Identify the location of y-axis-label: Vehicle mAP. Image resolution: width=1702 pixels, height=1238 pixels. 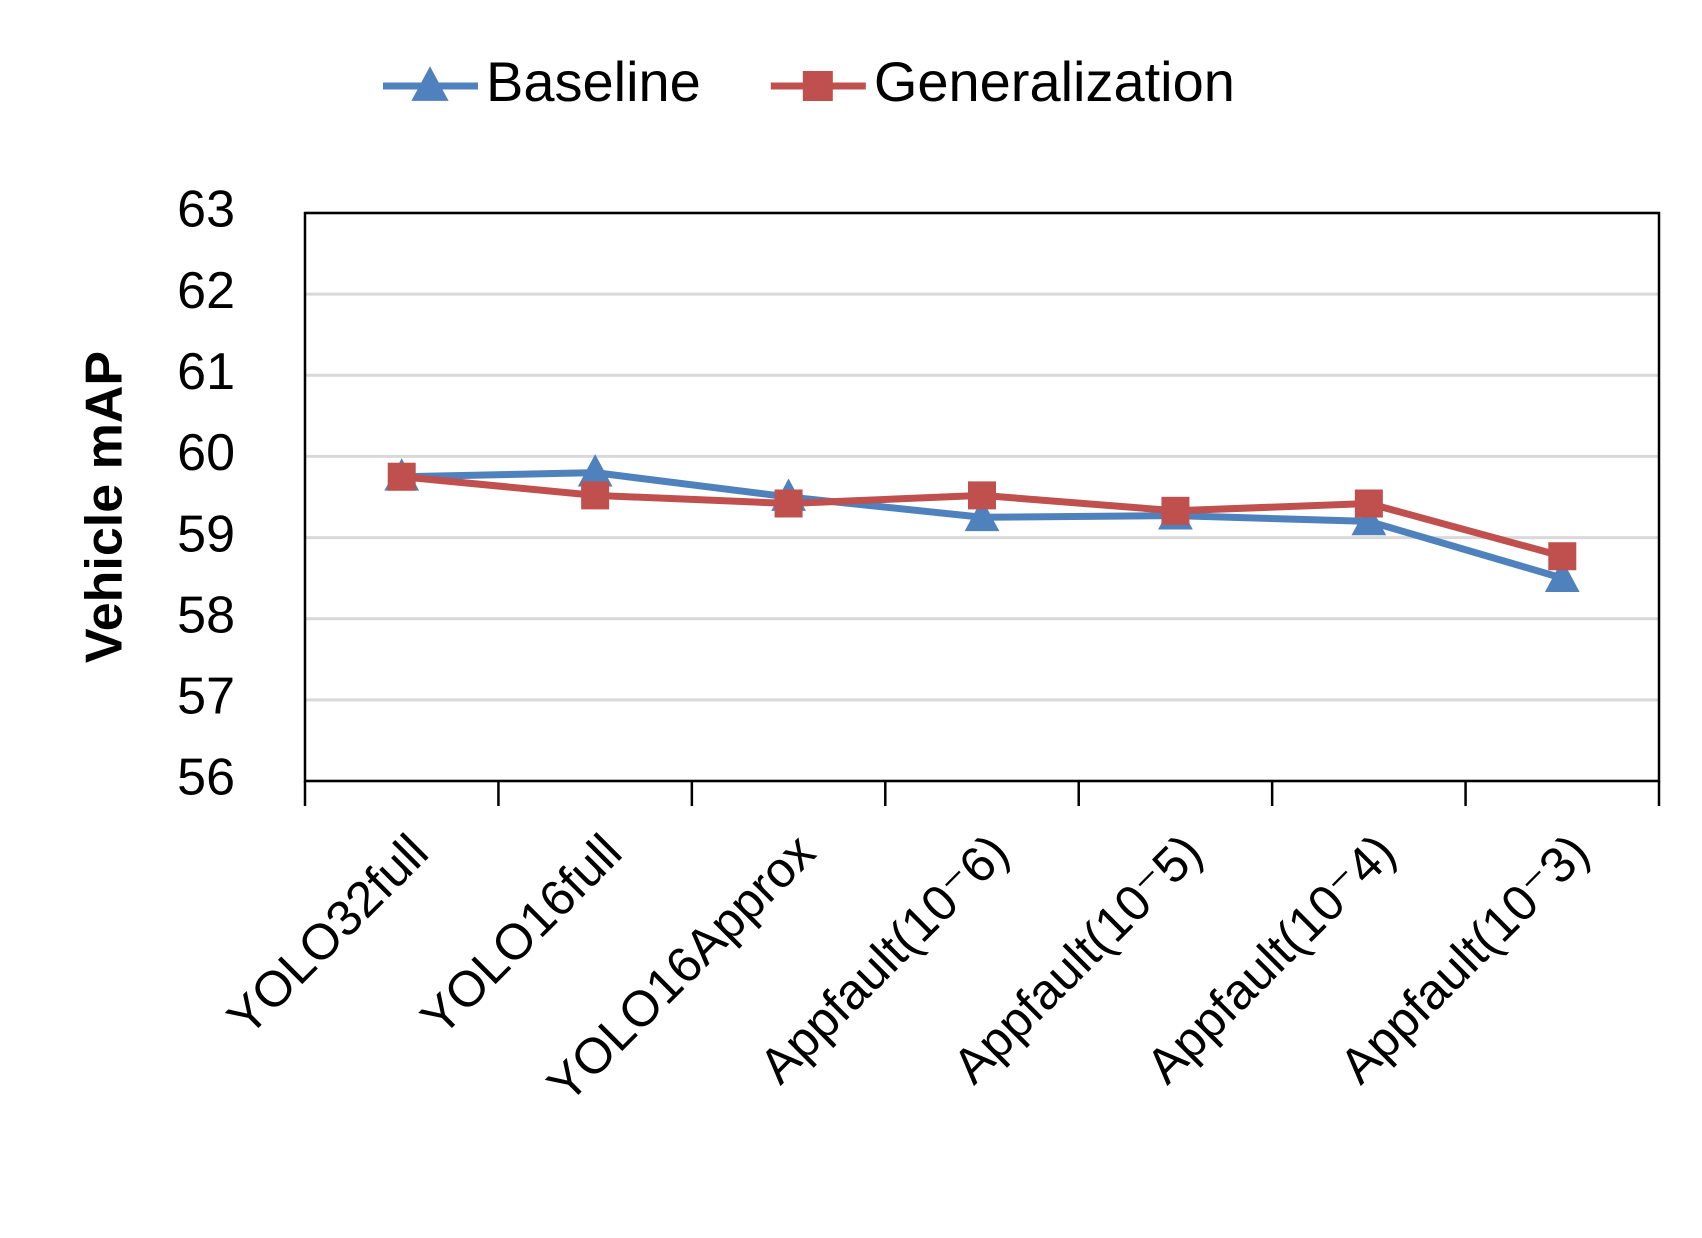
(105, 507).